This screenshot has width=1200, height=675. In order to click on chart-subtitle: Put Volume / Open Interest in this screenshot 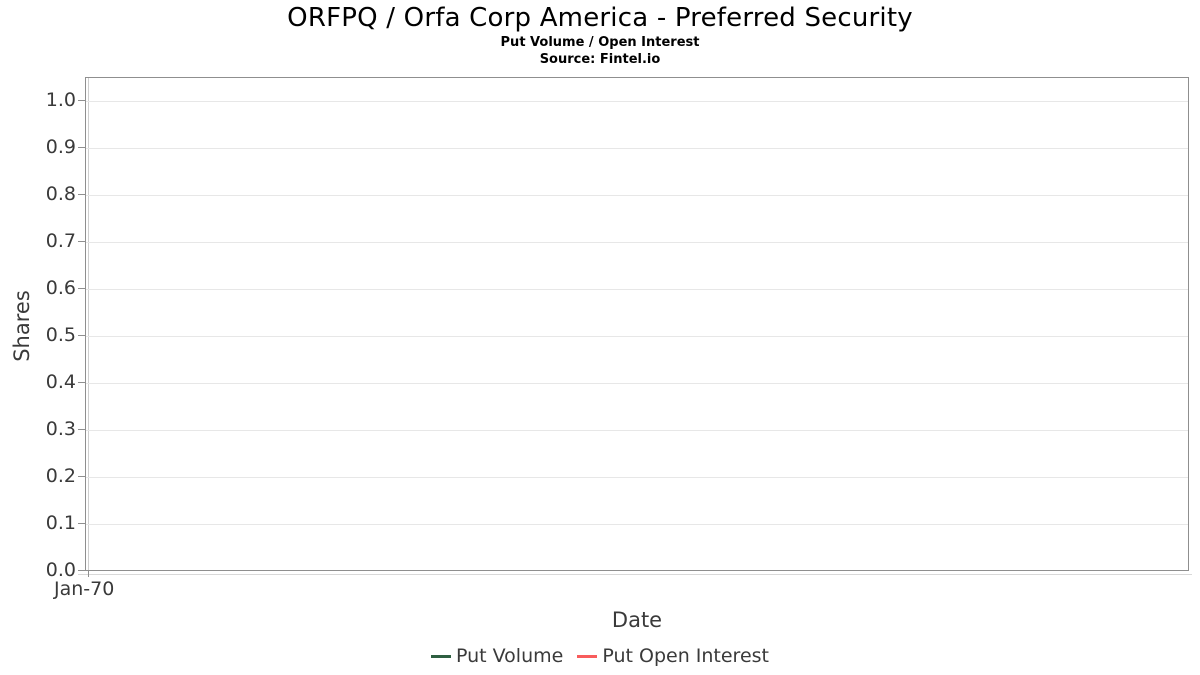, I will do `click(600, 42)`.